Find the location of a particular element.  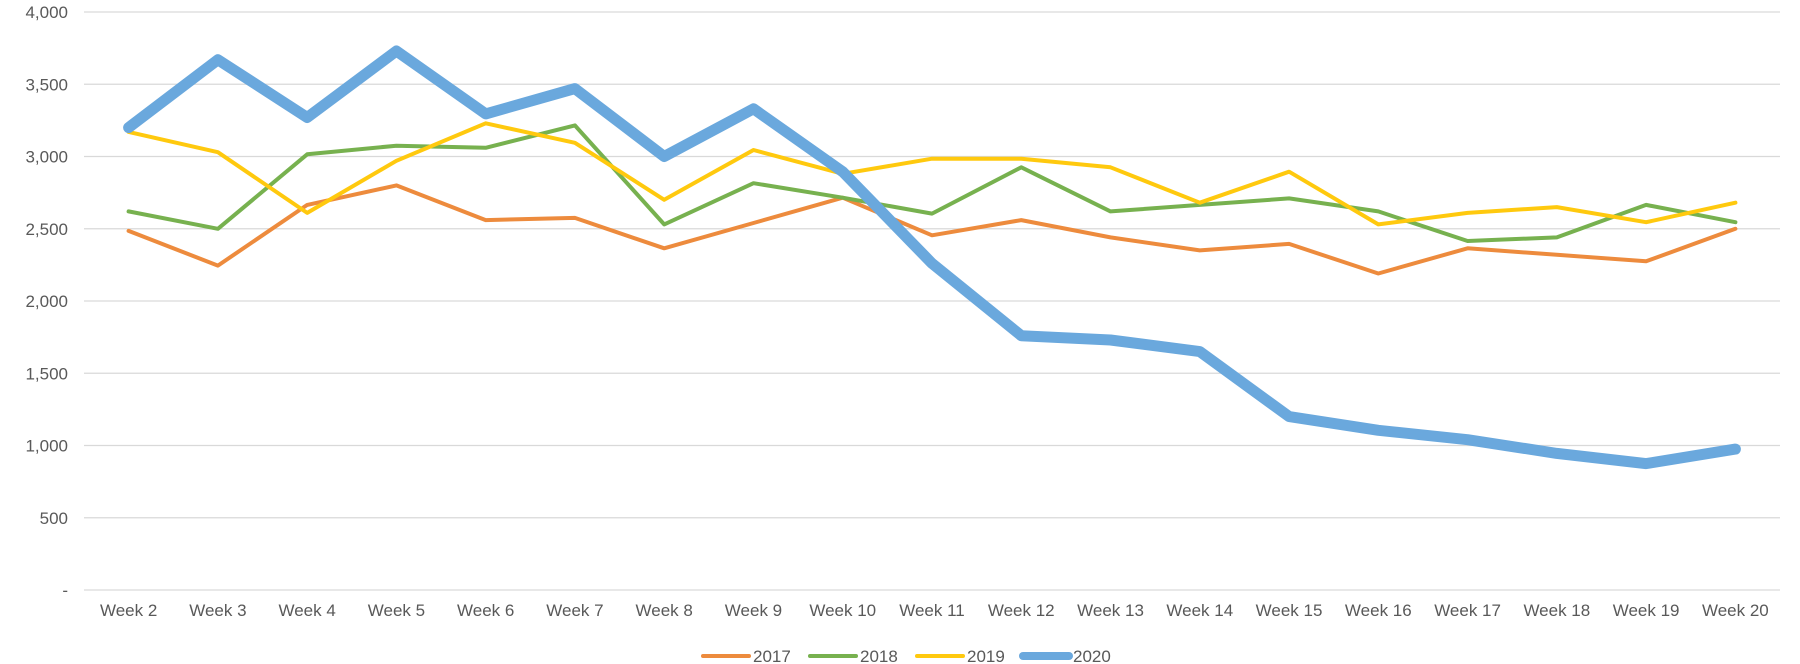

y-tick-label: 1,000 is located at coordinates (46, 446).